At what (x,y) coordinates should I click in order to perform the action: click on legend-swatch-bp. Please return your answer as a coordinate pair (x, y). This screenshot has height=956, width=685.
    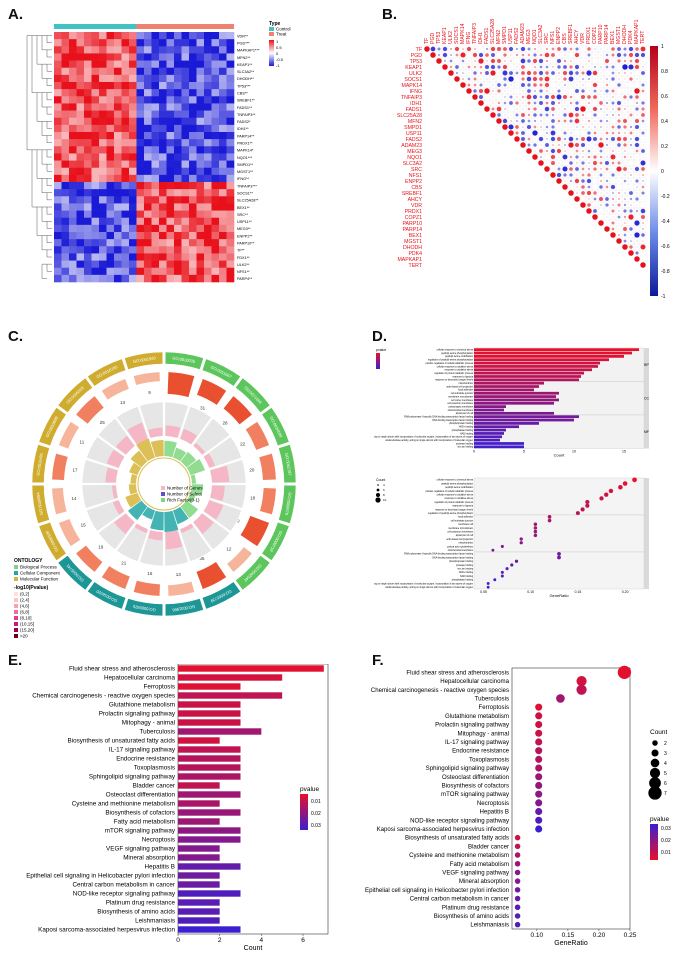
    Looking at the image, I should click on (16, 567).